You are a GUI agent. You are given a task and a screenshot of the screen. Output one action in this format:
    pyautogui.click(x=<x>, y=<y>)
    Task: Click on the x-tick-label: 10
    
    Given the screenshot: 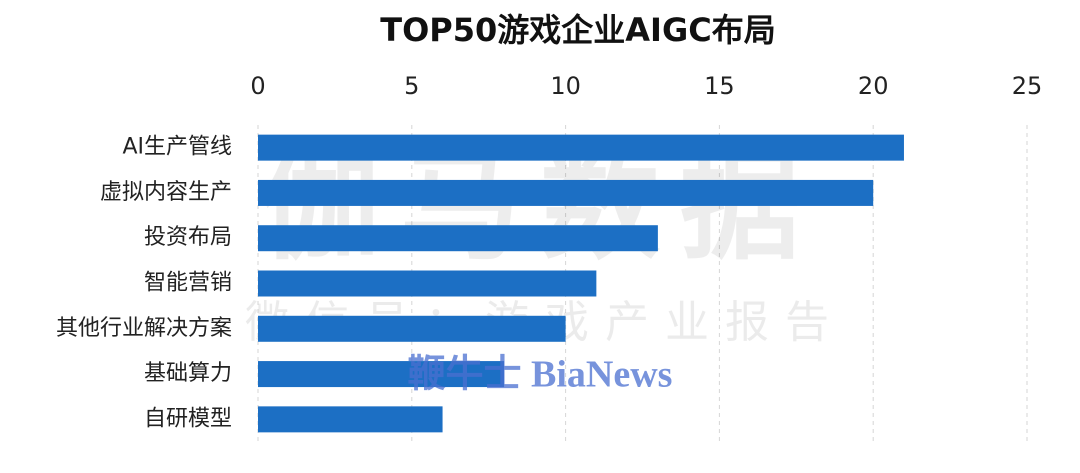 What is the action you would take?
    pyautogui.click(x=565, y=86)
    